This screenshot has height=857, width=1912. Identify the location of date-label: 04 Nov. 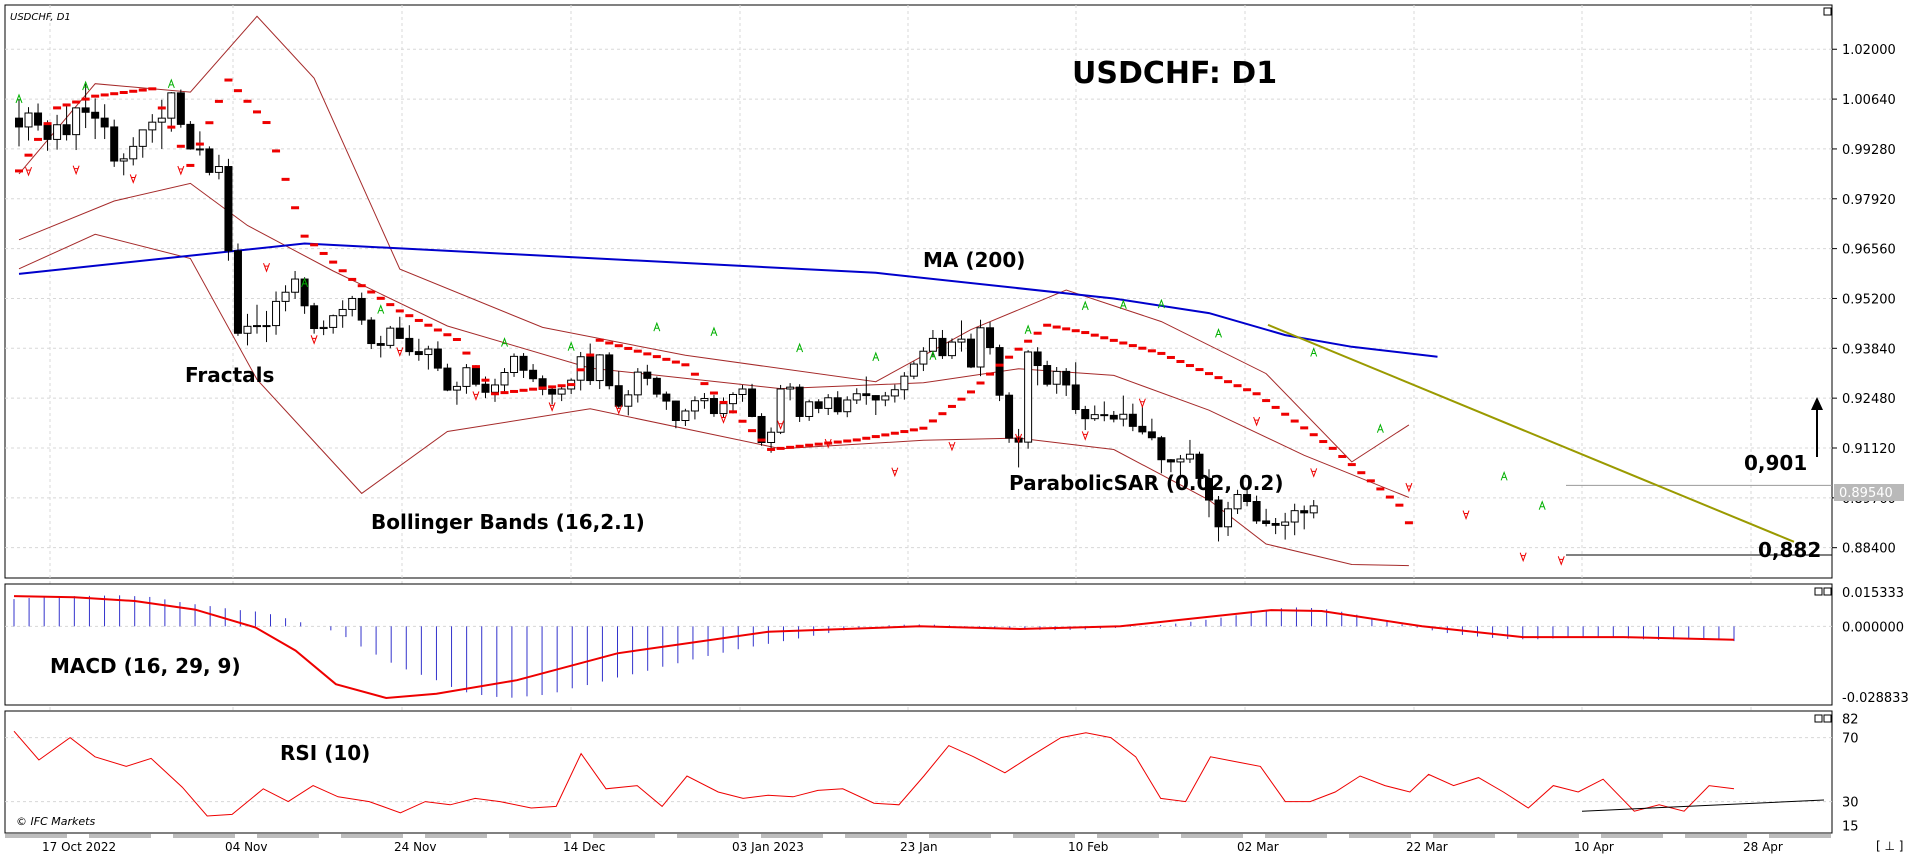
(246, 847).